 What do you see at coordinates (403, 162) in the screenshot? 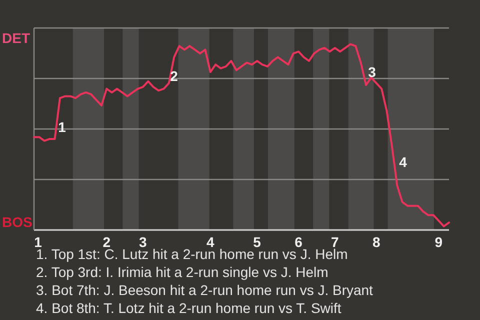
I see `annotation: 4` at bounding box center [403, 162].